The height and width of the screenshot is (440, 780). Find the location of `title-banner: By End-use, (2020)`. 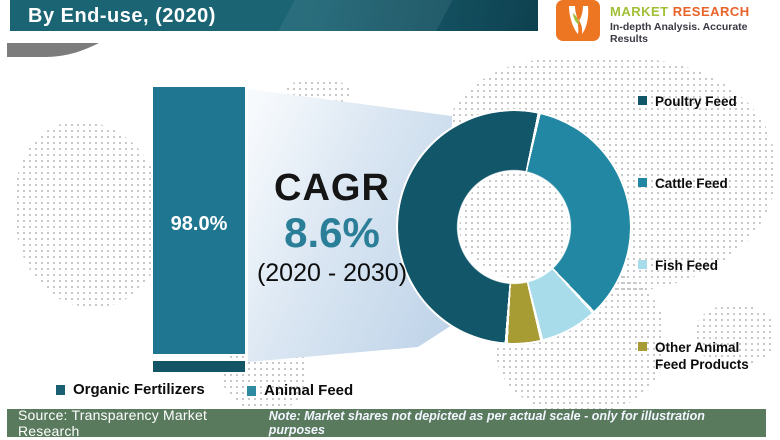

title-banner: By End-use, (2020) is located at coordinates (274, 15).